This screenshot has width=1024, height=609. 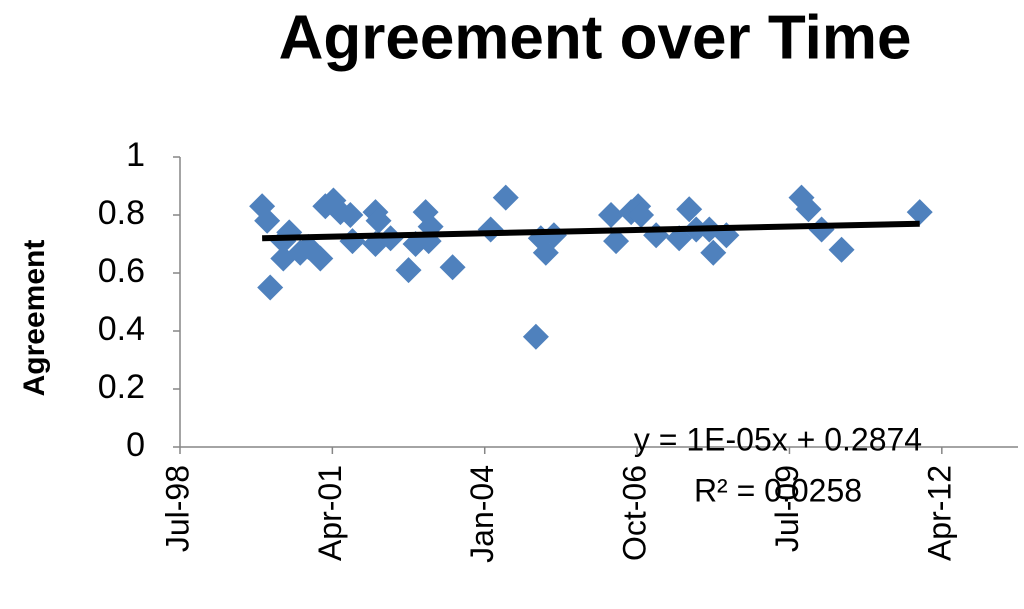 I want to click on y-axis-label: Agreement, so click(x=34, y=318).